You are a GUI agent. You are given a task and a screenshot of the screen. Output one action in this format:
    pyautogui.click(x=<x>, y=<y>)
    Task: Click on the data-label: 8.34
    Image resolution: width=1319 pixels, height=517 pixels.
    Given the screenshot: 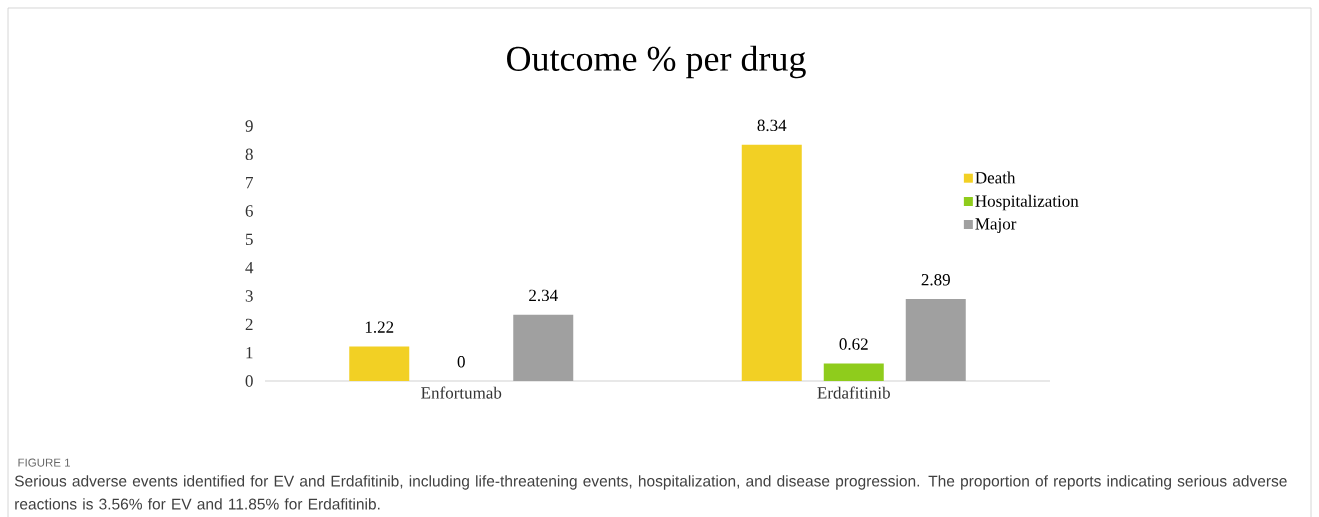 What is the action you would take?
    pyautogui.click(x=772, y=125)
    